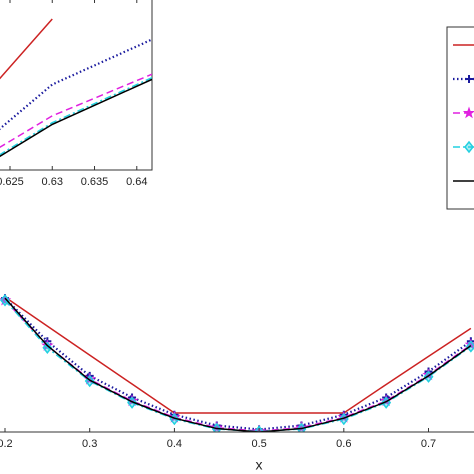  I want to click on x-tick-label: 0.5, so click(258, 444).